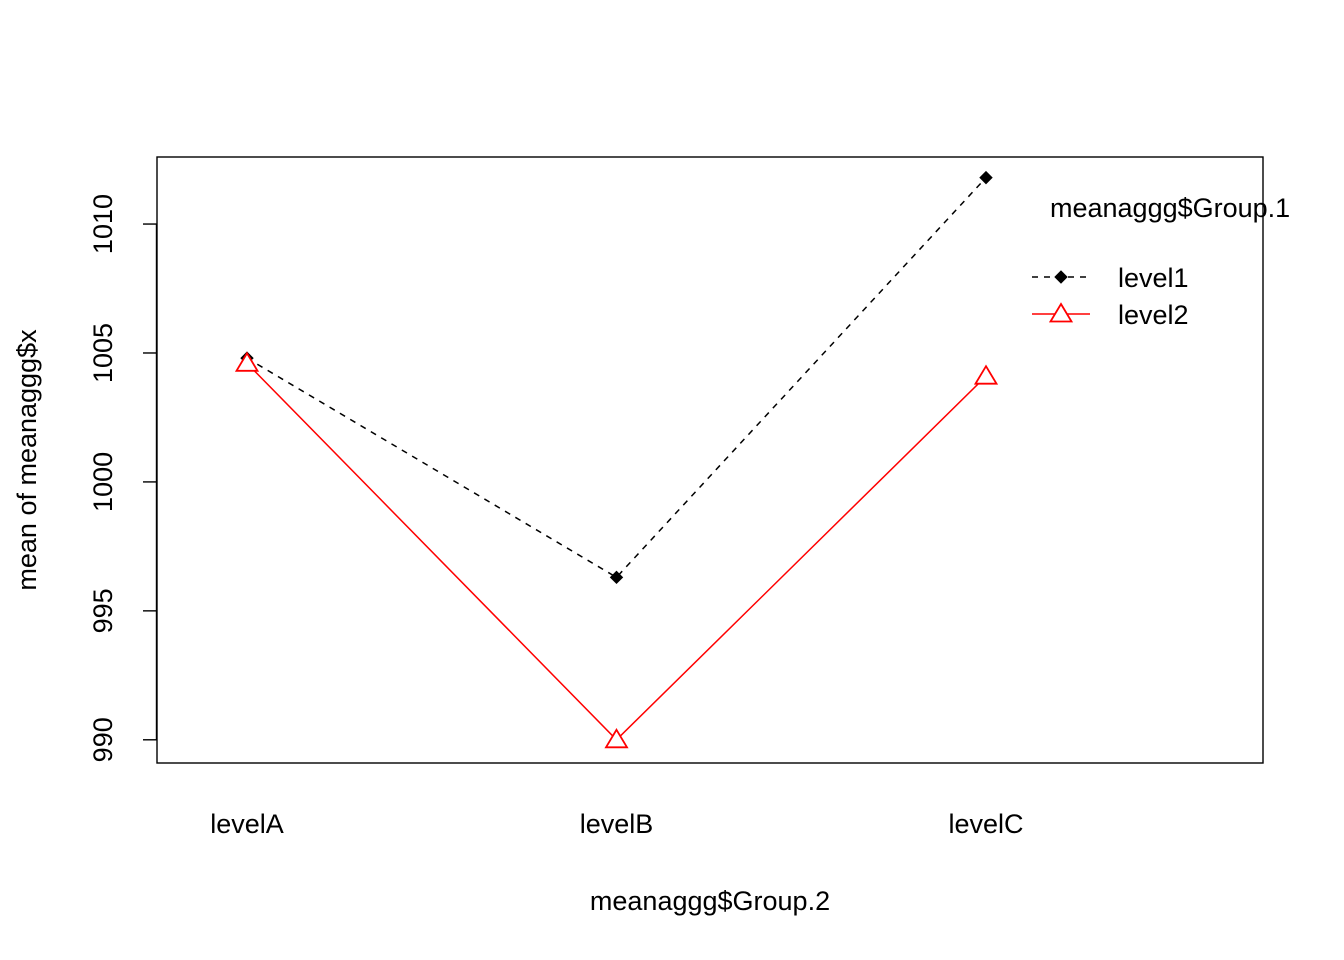 The height and width of the screenshot is (960, 1344). I want to click on y-tick-label: 990, so click(103, 739).